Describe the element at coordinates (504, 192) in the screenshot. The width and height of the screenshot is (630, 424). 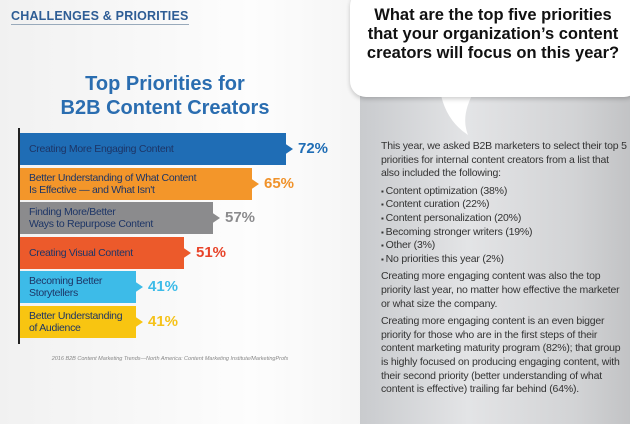
I see `list-item: Content optimization (38%)` at that location.